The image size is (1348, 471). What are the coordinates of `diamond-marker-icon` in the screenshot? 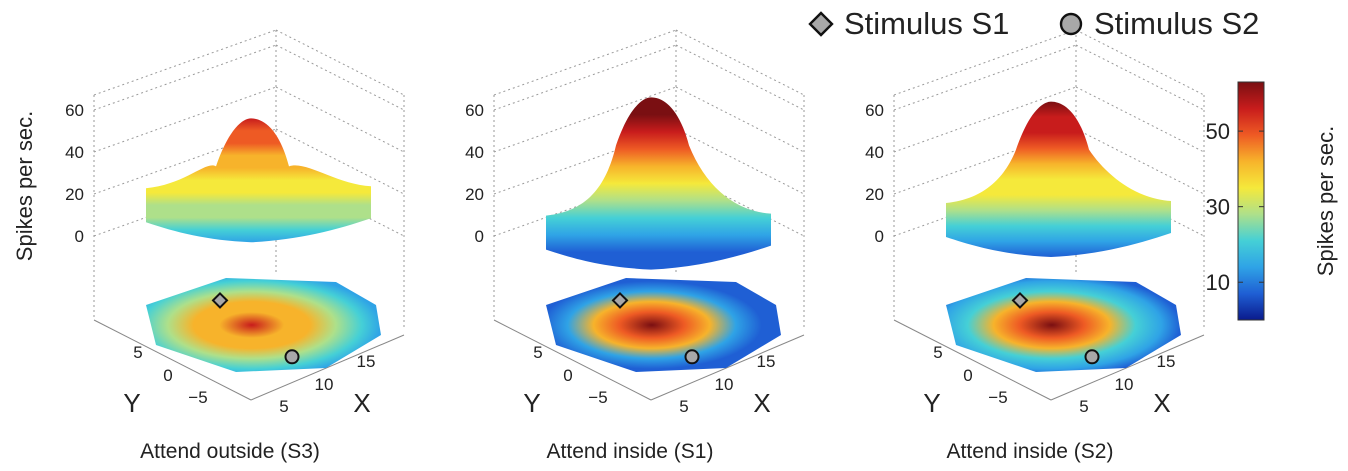 It's located at (821, 24).